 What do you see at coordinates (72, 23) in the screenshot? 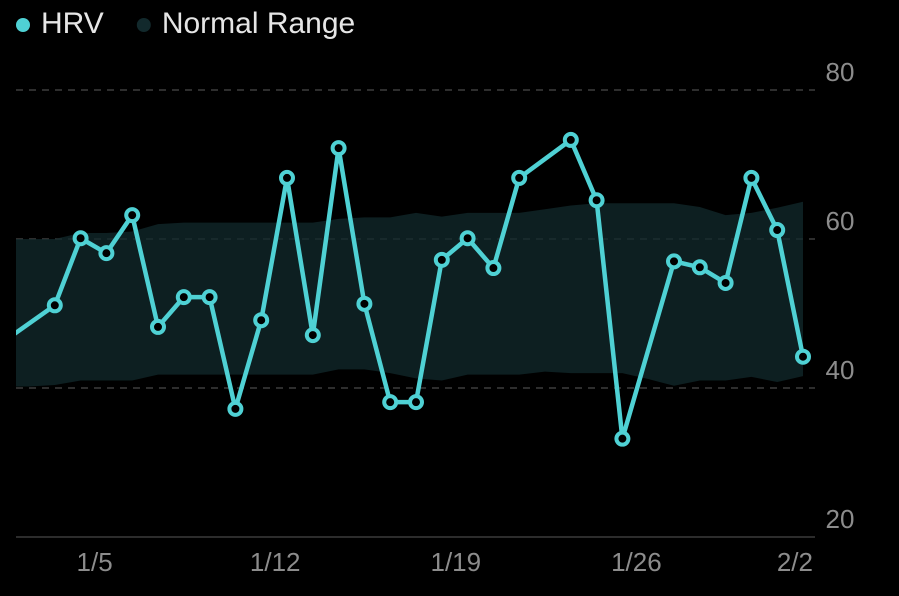
I see `legend-label: HRV` at bounding box center [72, 23].